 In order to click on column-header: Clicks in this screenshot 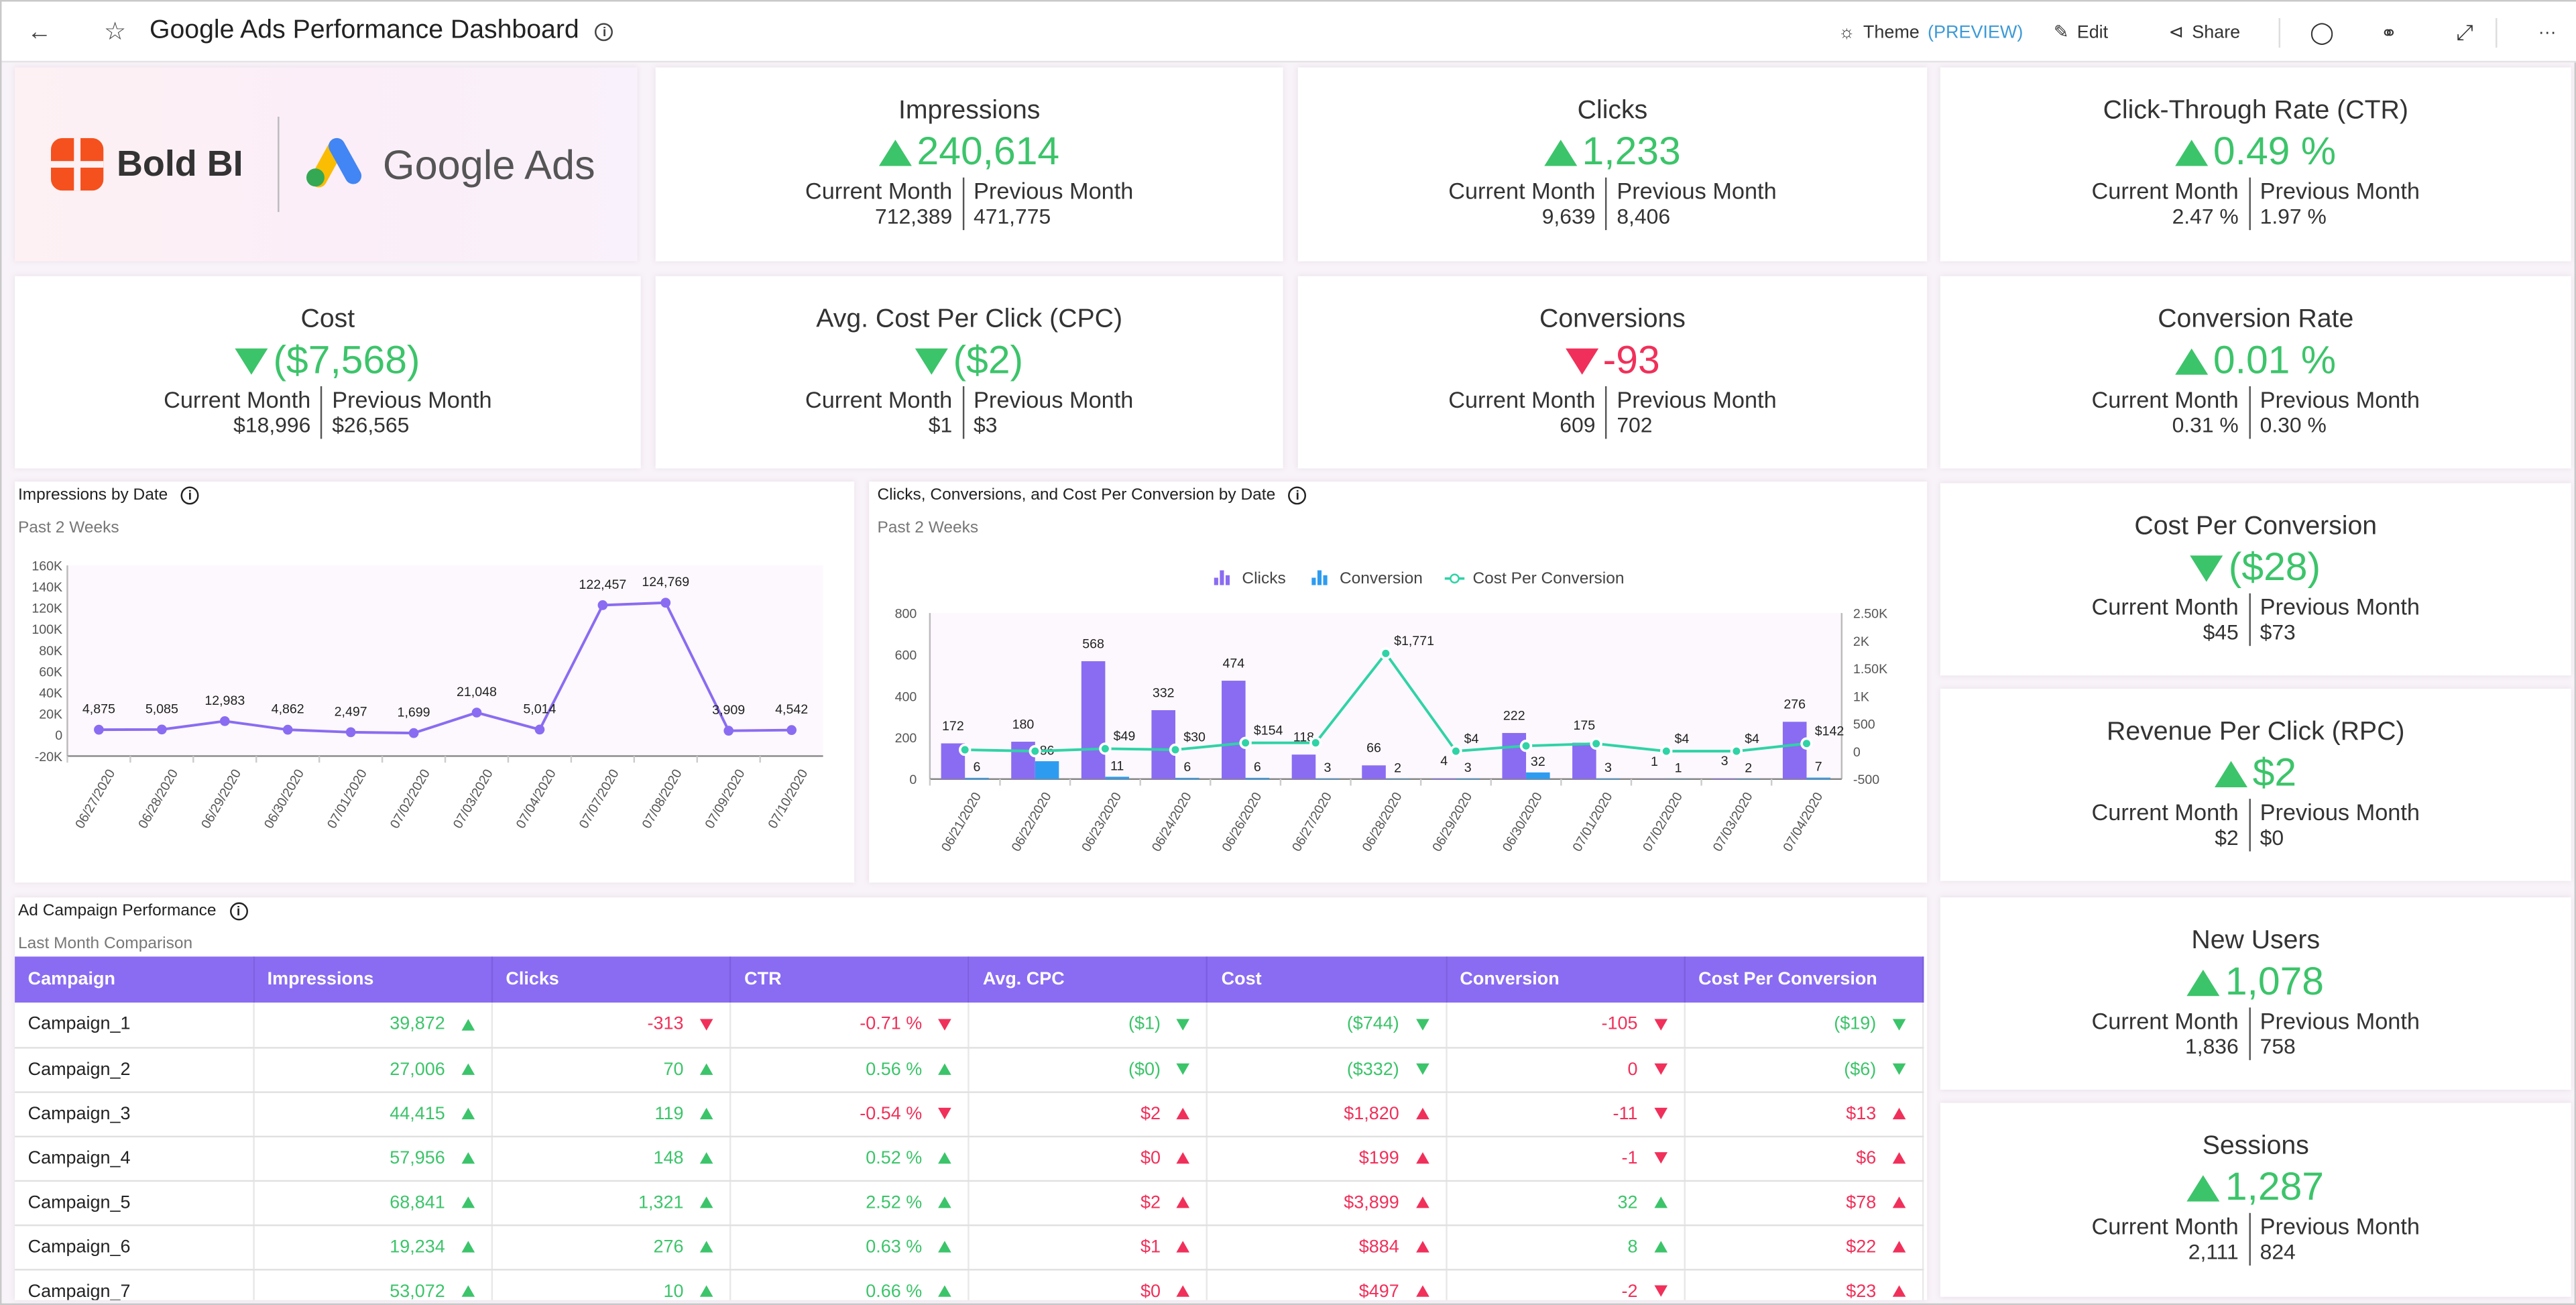, I will do `click(611, 980)`.